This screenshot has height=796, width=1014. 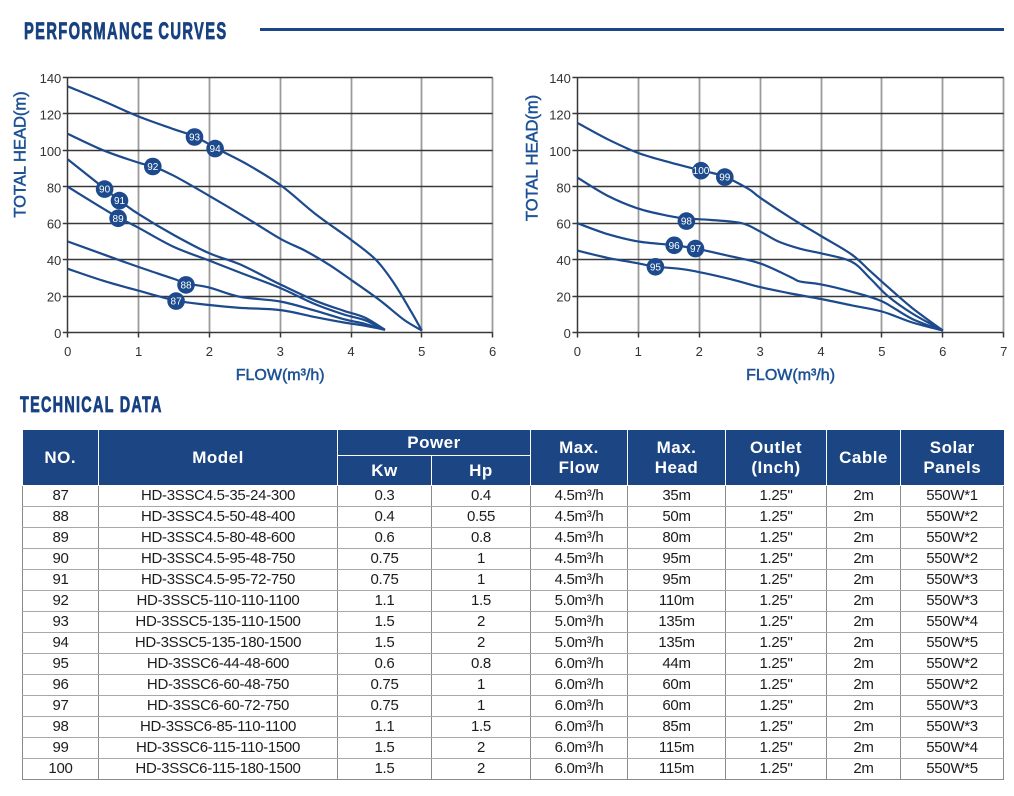 What do you see at coordinates (177, 302) in the screenshot?
I see `svg-text: 87` at bounding box center [177, 302].